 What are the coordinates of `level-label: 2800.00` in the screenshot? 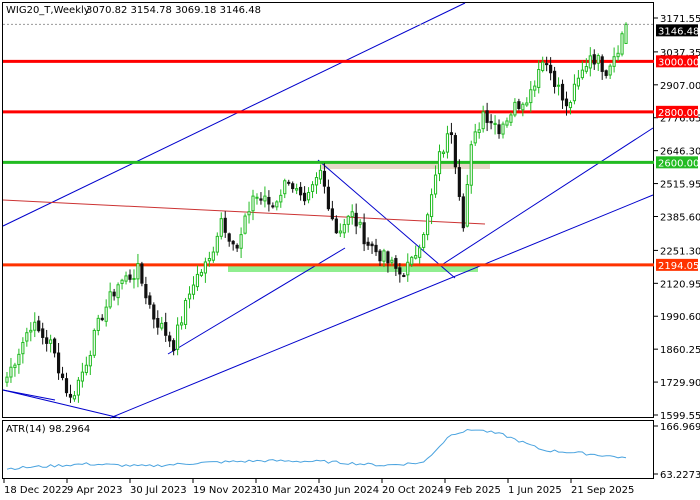 It's located at (678, 113).